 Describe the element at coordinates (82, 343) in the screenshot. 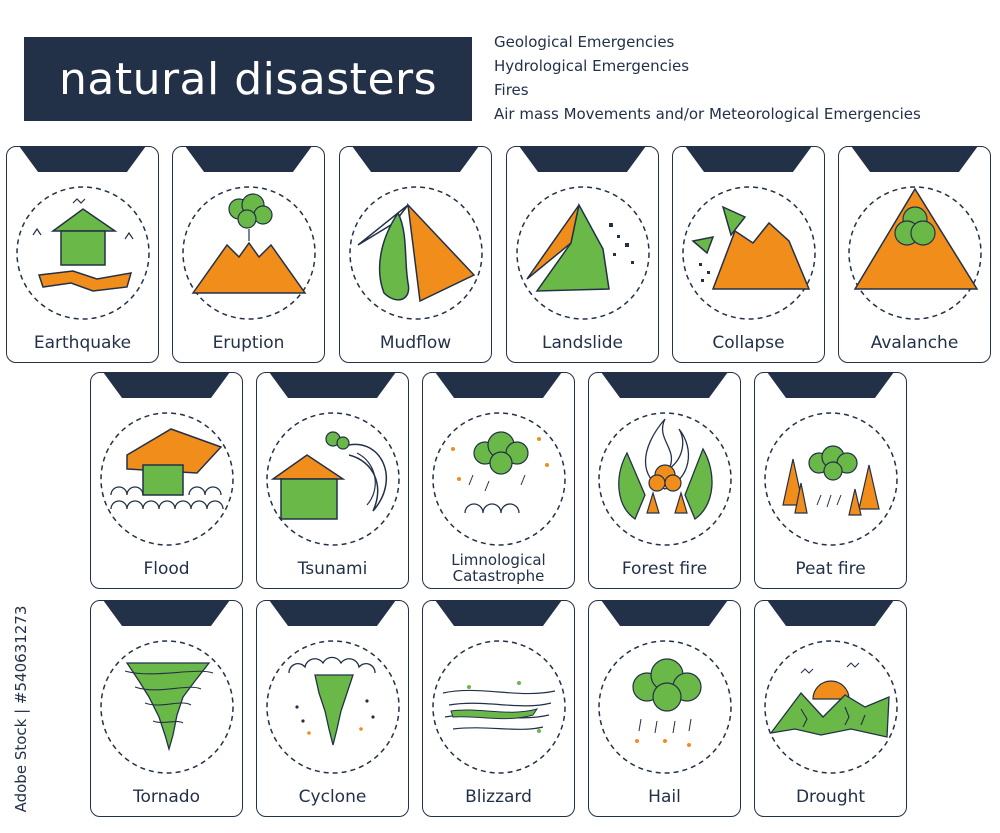

I see `card-label: Earthquake` at that location.